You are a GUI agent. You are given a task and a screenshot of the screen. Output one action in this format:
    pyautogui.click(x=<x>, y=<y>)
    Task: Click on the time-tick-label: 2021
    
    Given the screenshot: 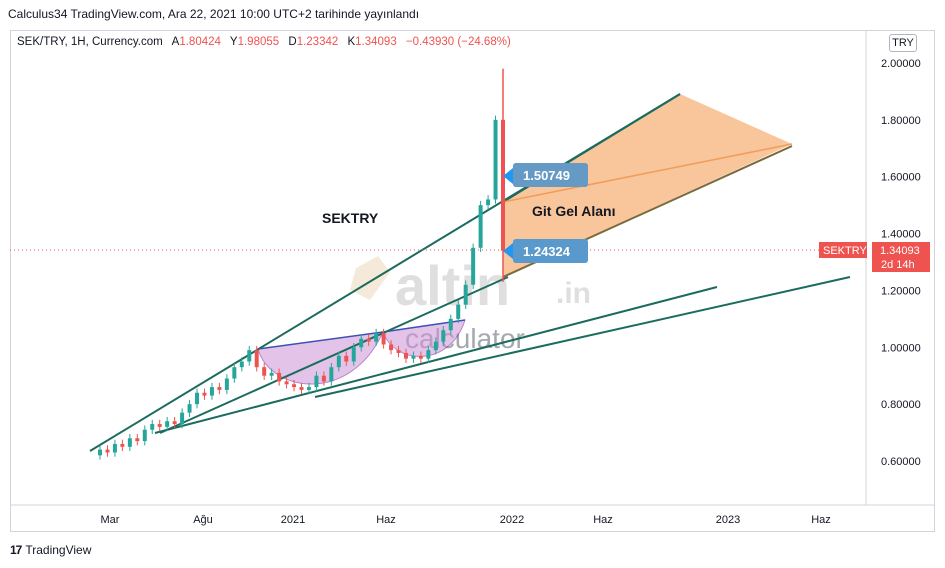 What is the action you would take?
    pyautogui.click(x=293, y=520)
    